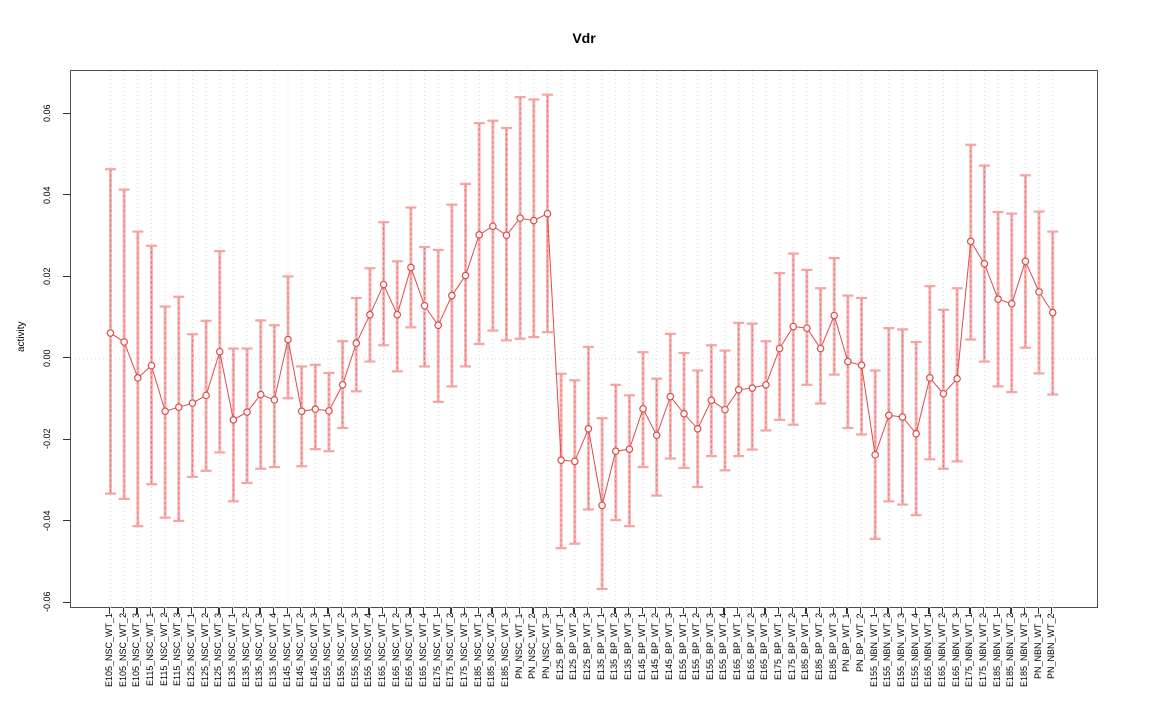  What do you see at coordinates (1037, 646) in the screenshot?
I see `x-axis-tick-label: PN_NBN_WT_1` at bounding box center [1037, 646].